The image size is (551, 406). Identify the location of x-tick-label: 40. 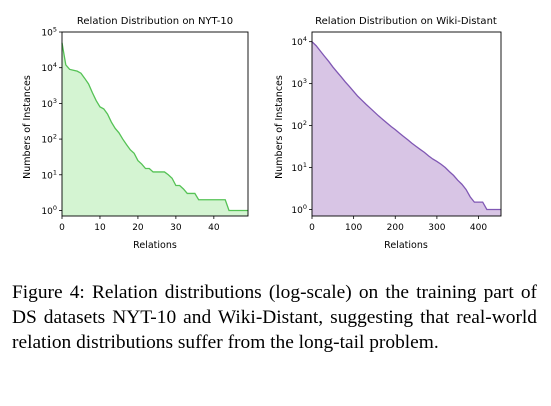
(214, 228).